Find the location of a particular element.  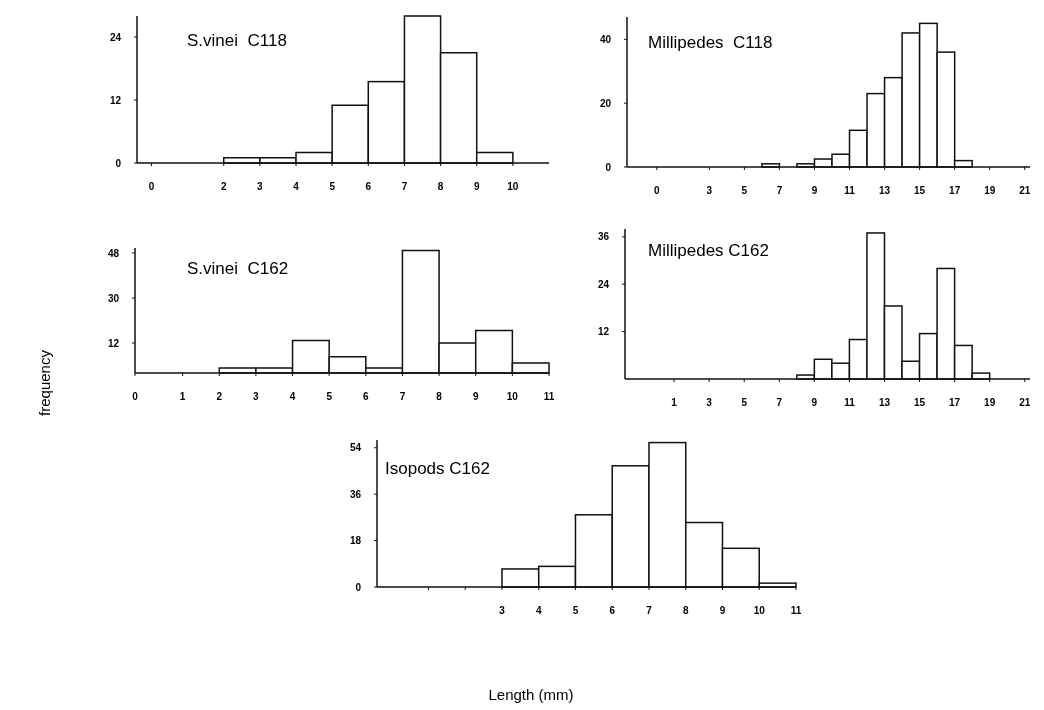

y-tick-label: 40 is located at coordinates (605, 39).